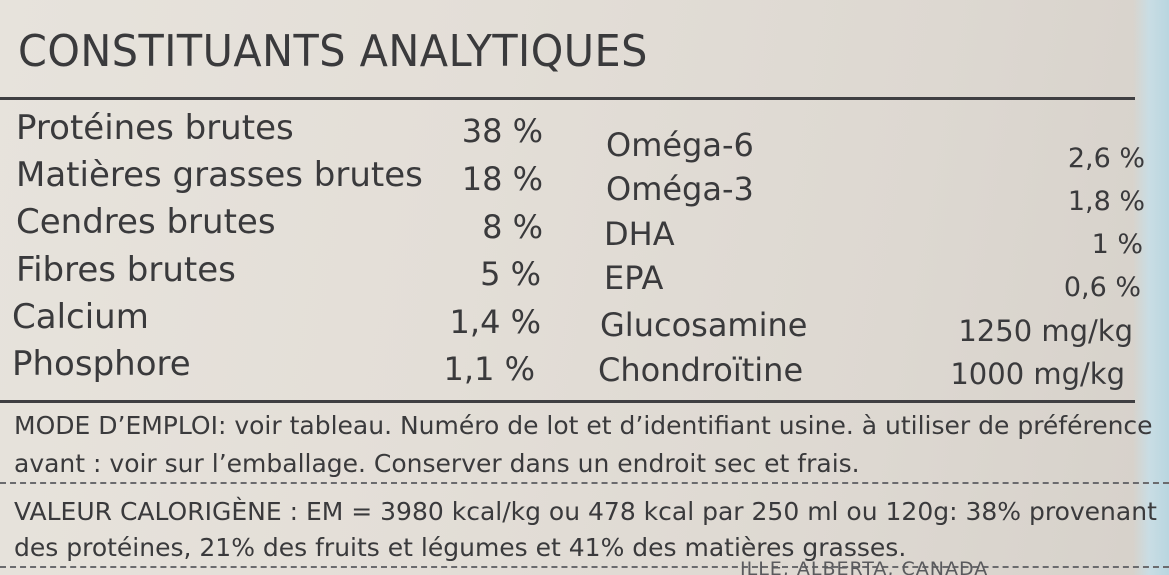 The height and width of the screenshot is (575, 1169). Describe the element at coordinates (510, 274) in the screenshot. I see `left-item-value: 5 %` at that location.